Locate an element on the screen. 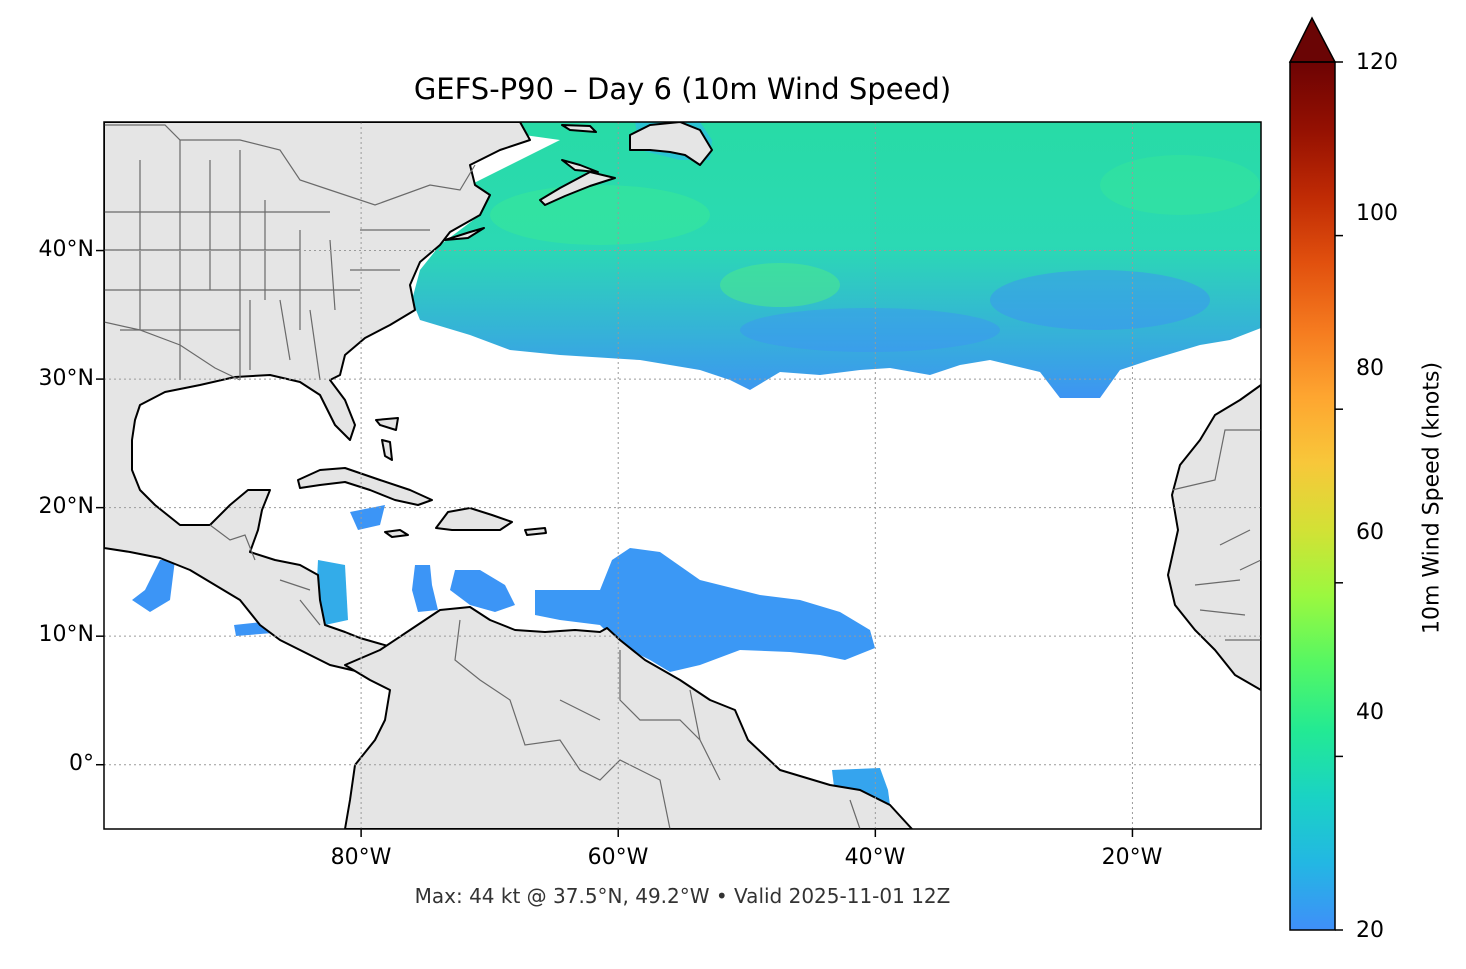 Image resolution: width=1466 pixels, height=969 pixels. colorbar-ticks is located at coordinates (1339, 496).